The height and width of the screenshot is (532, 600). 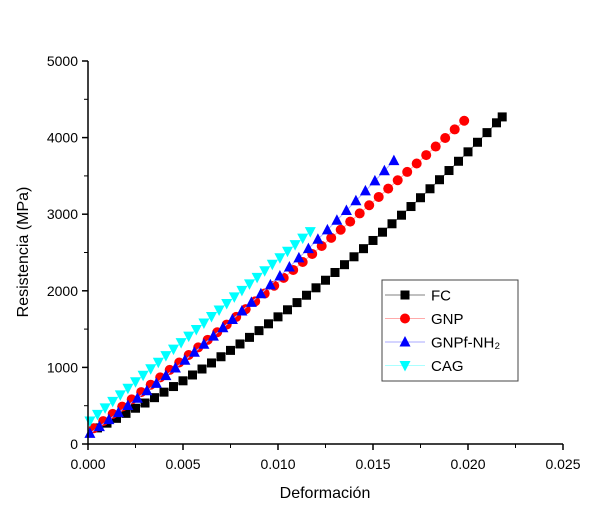 What do you see at coordinates (62, 61) in the screenshot?
I see `y-tick-label: 5000` at bounding box center [62, 61].